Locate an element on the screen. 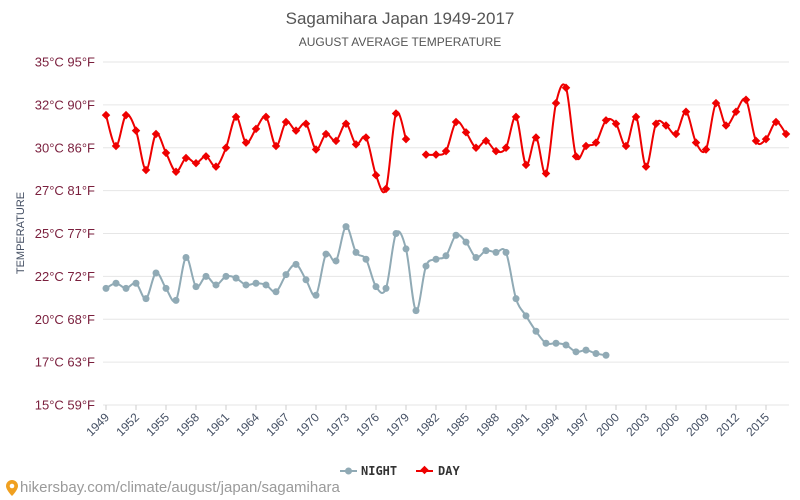 The height and width of the screenshot is (500, 800). y-tick-label: 27°C 81°F is located at coordinates (65, 190).